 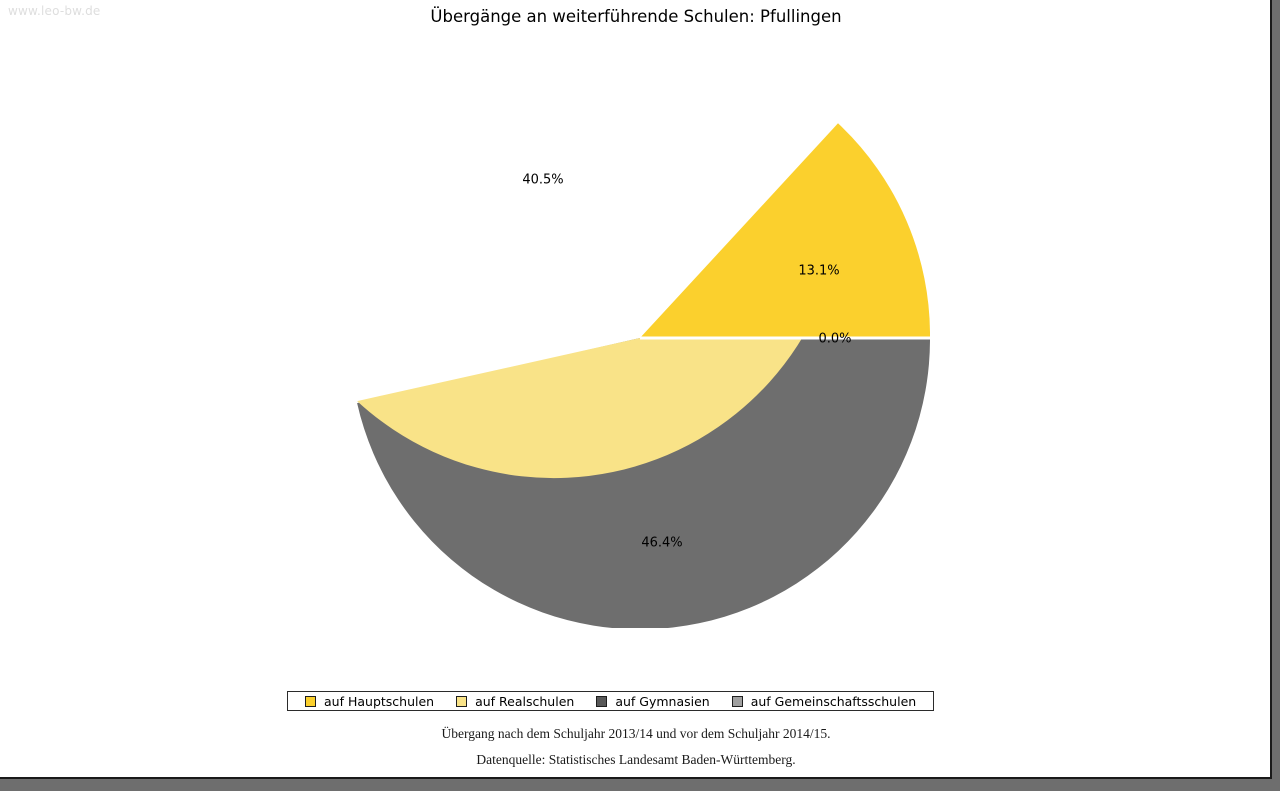 I want to click on pie-label-gymnasien: 0.0%, so click(x=835, y=339).